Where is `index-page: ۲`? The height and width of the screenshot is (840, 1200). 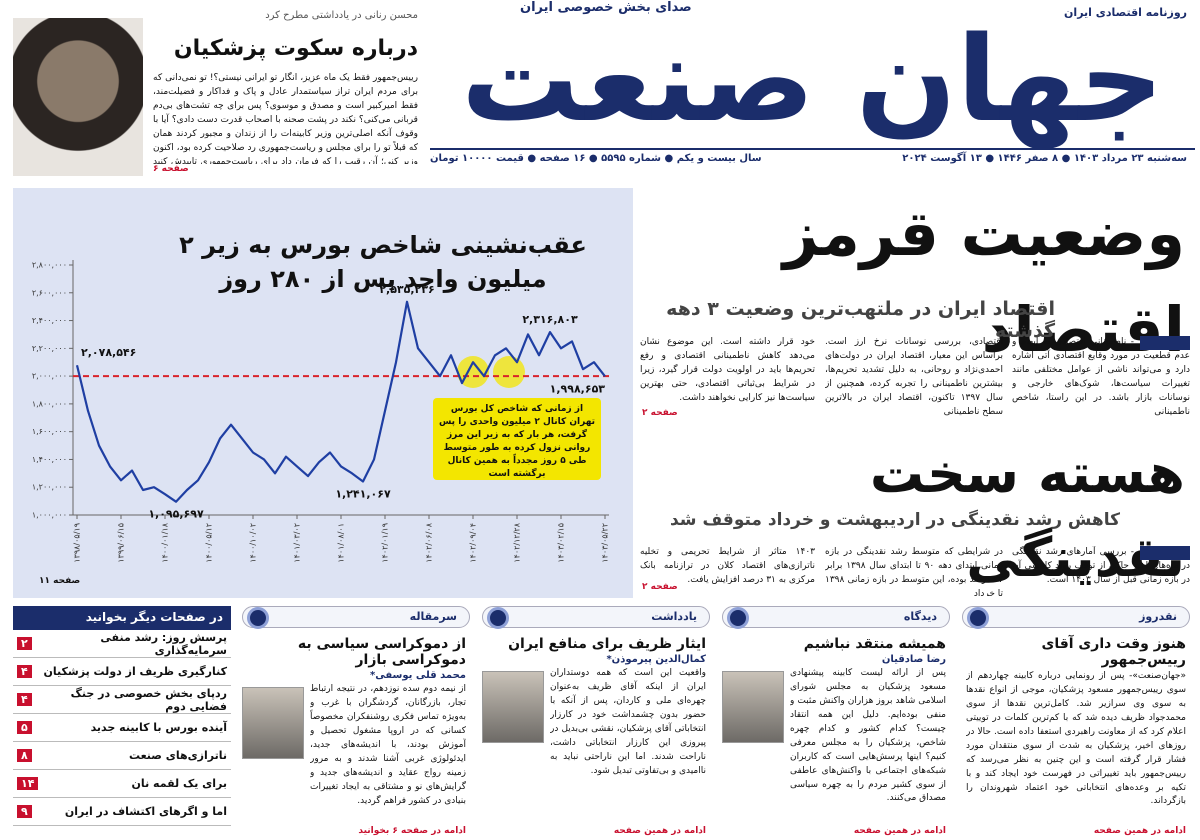
index-page: ۲ is located at coordinates (24, 643).